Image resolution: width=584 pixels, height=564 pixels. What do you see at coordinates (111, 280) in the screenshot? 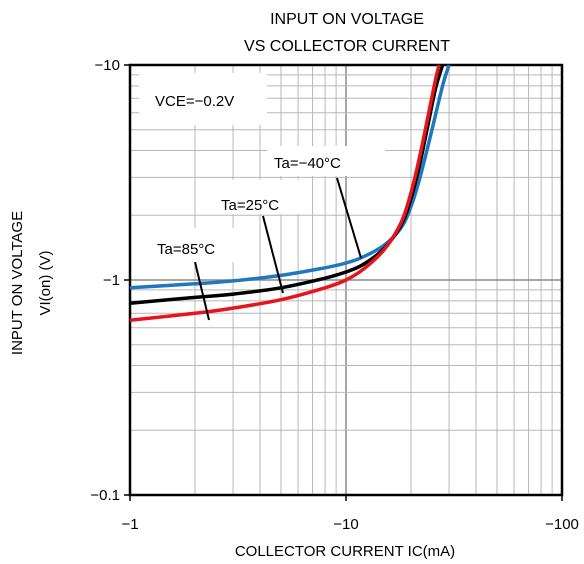
I see `y-tick-label: −1` at bounding box center [111, 280].